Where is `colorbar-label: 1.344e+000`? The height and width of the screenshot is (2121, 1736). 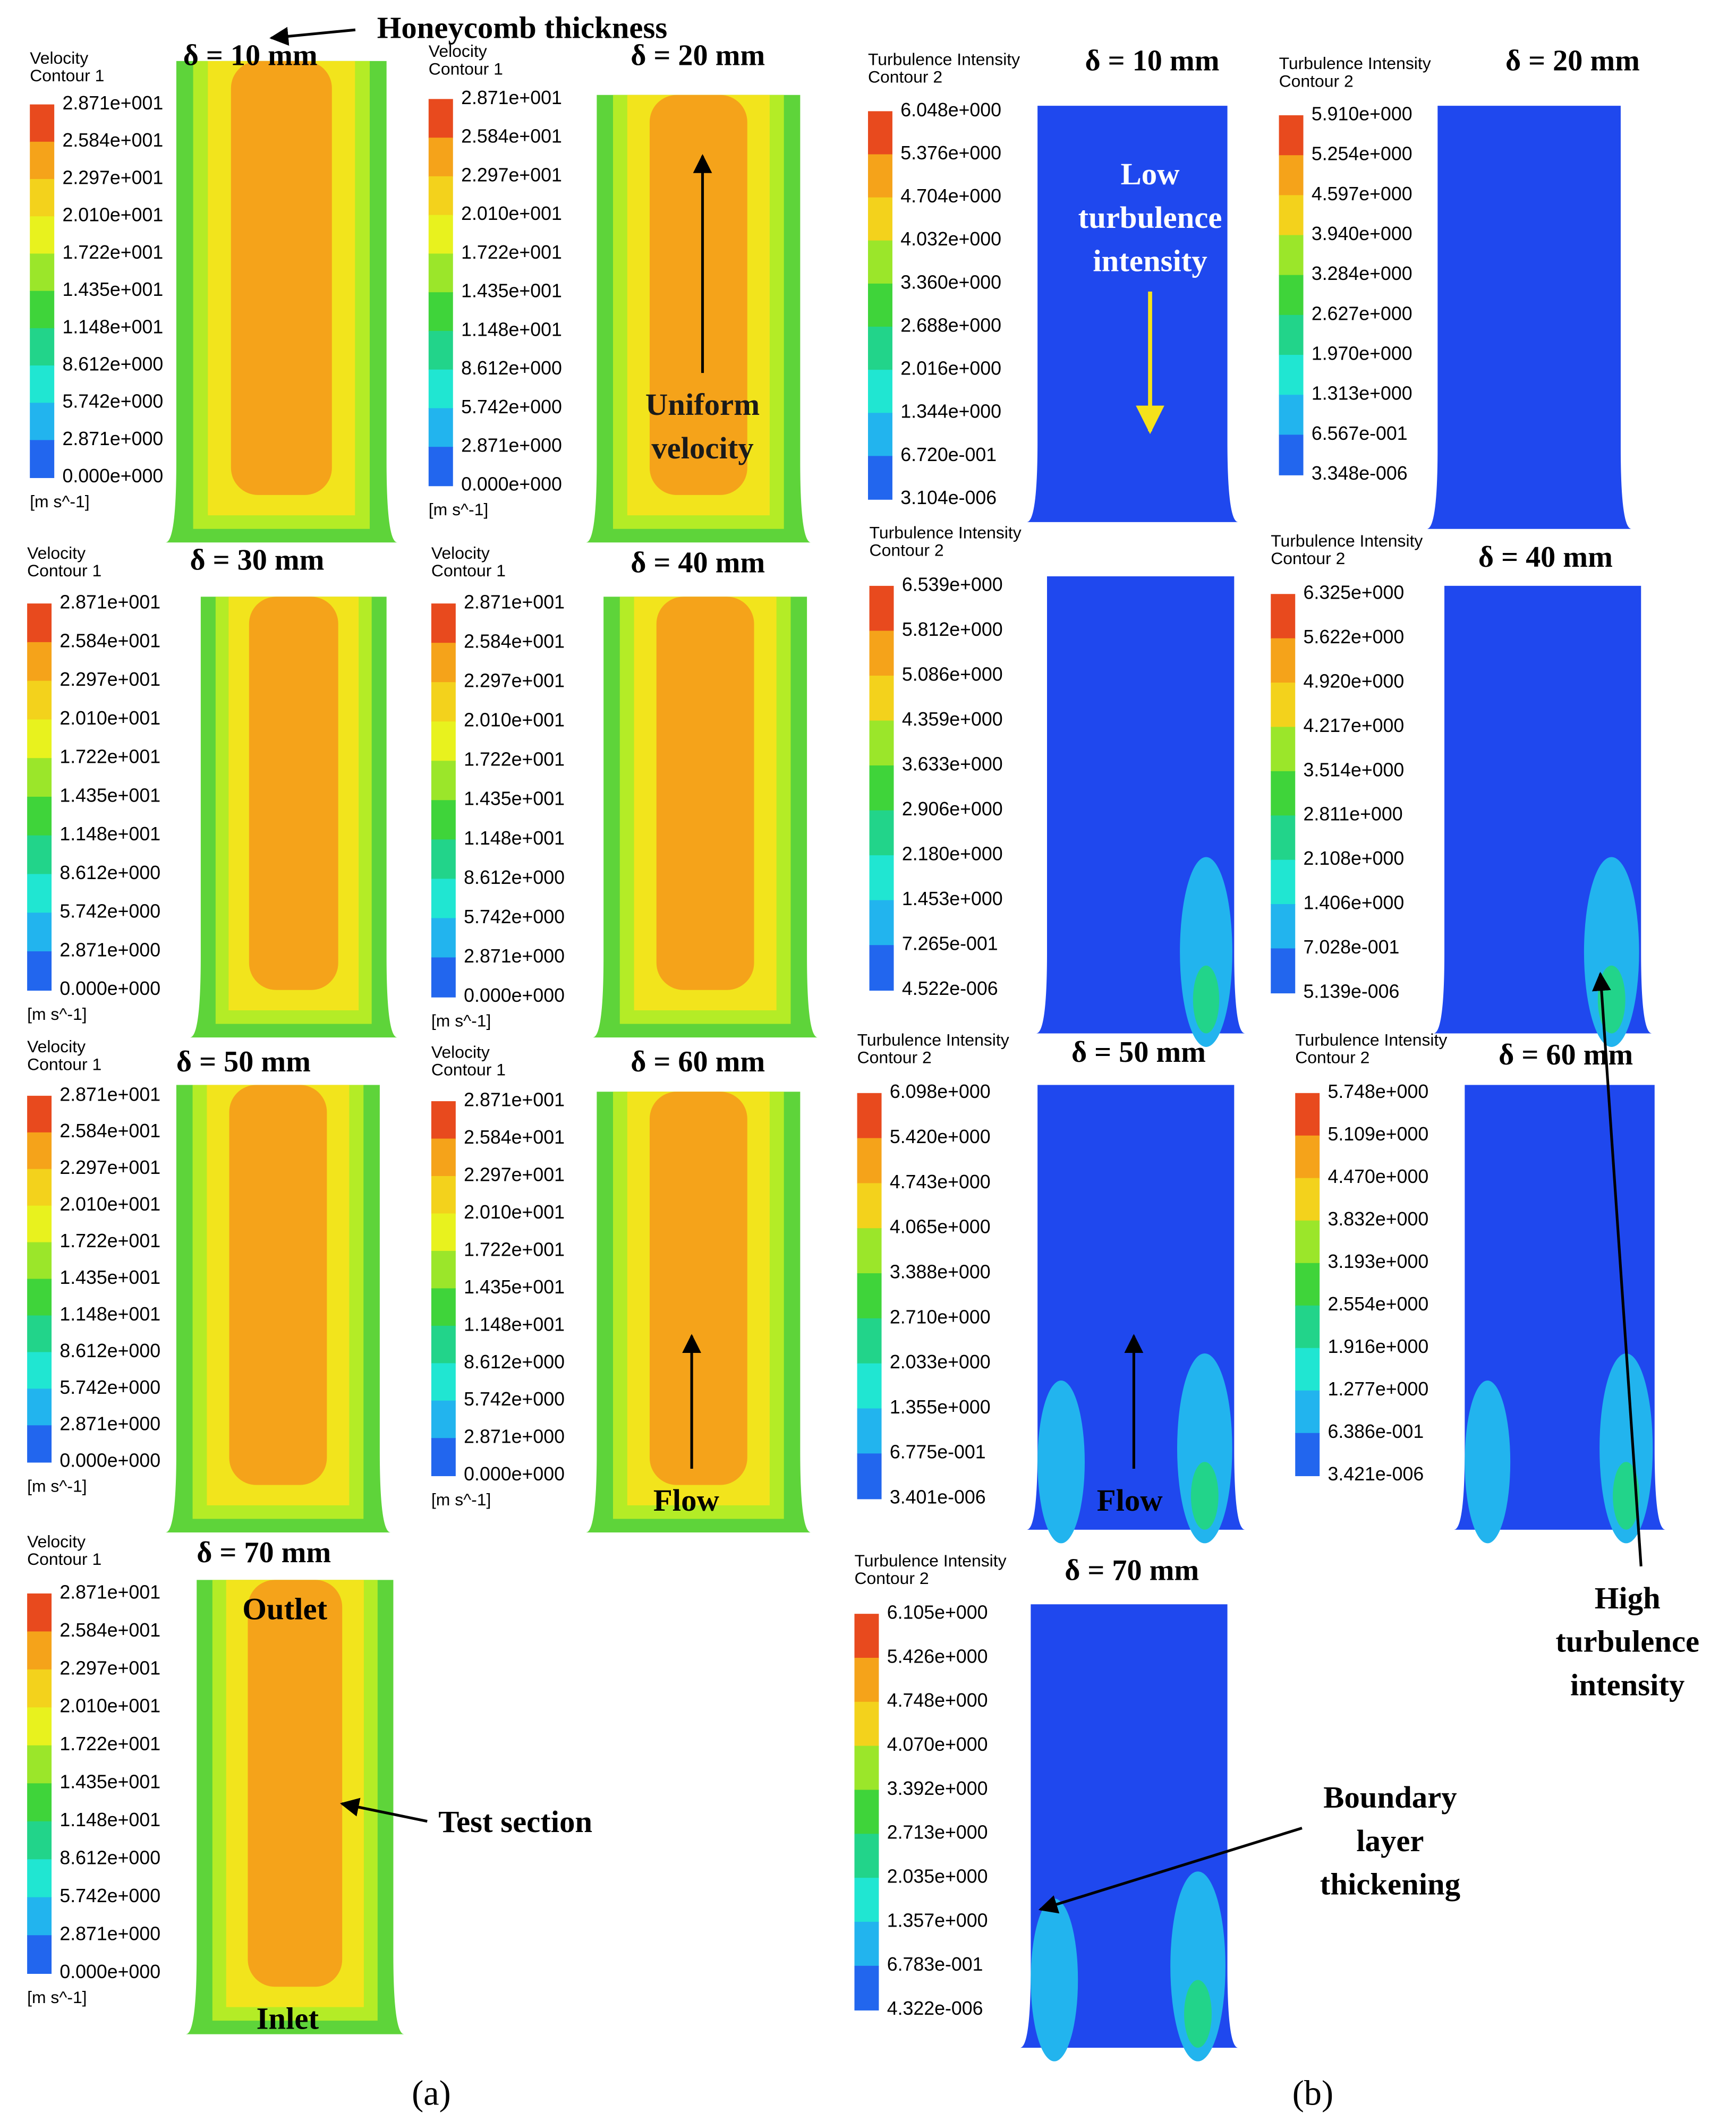 colorbar-label: 1.344e+000 is located at coordinates (950, 412).